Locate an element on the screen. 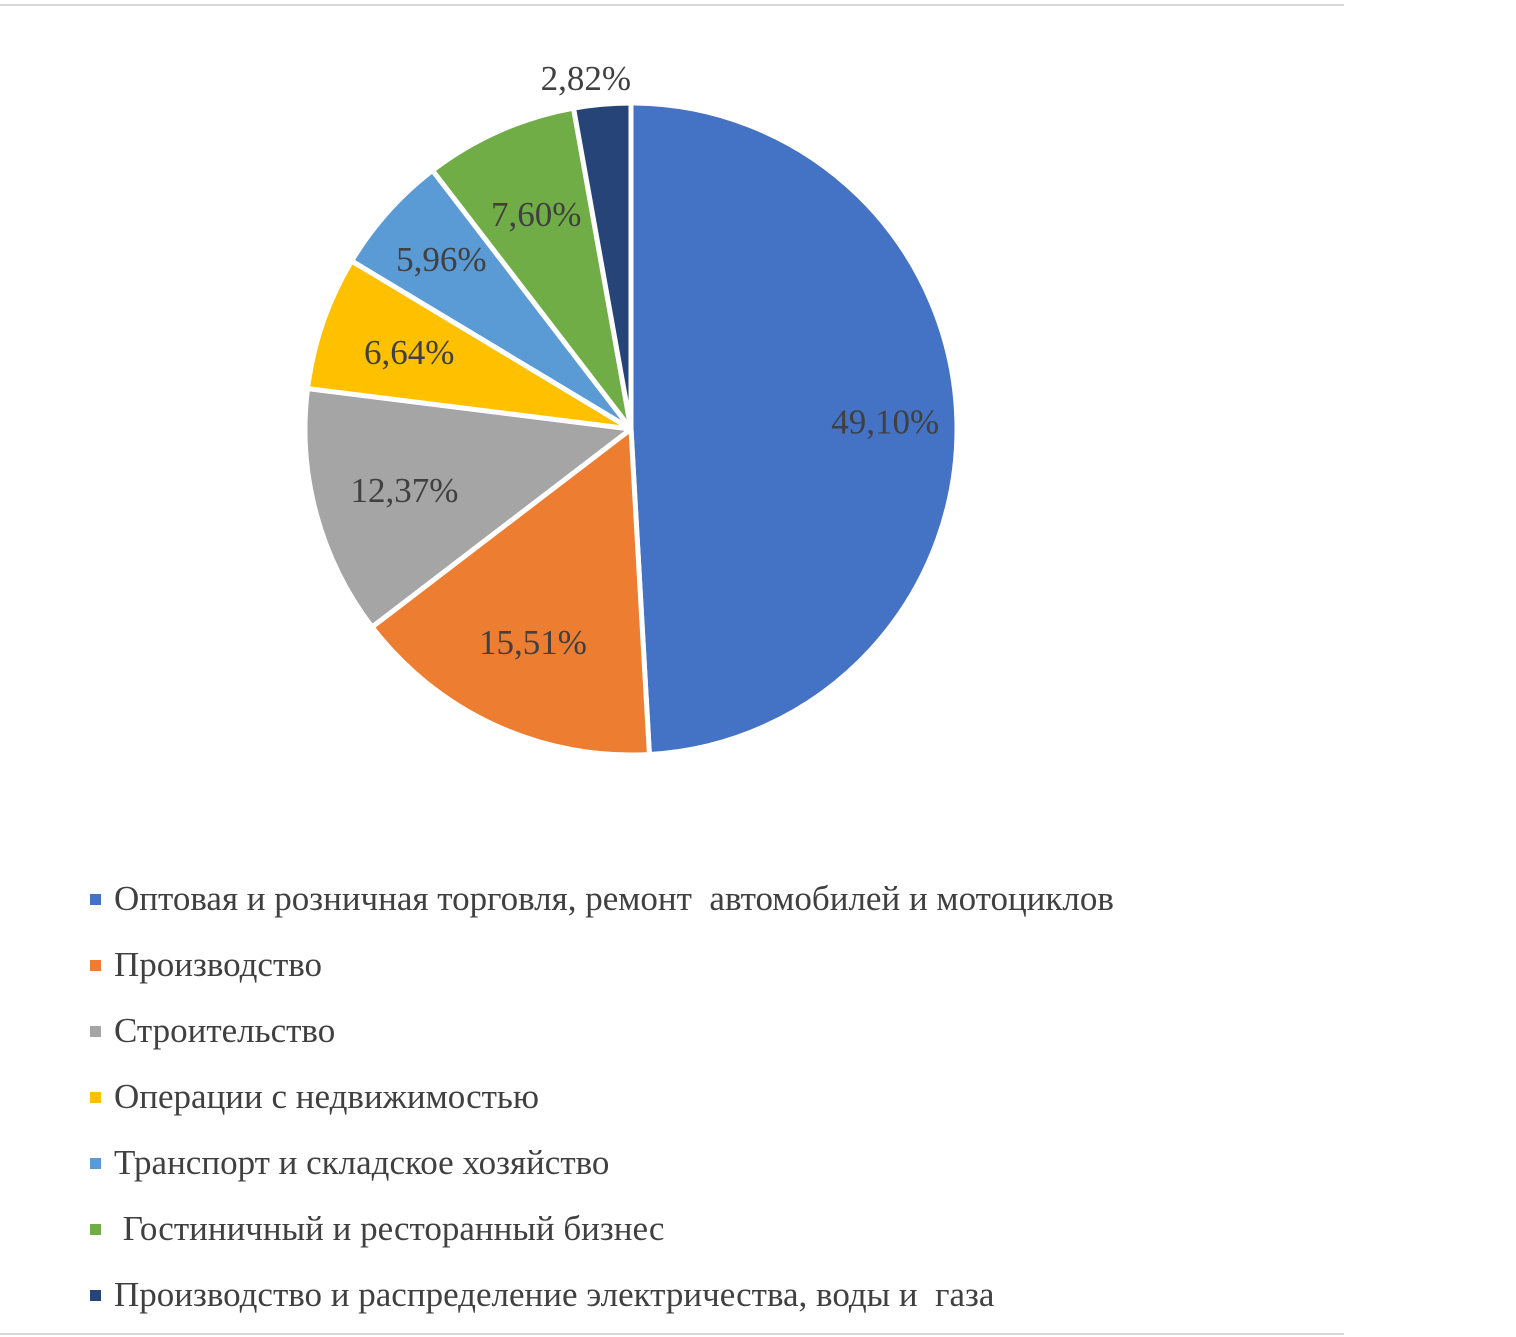  pie-data-label-4: 6,64% is located at coordinates (409, 352).